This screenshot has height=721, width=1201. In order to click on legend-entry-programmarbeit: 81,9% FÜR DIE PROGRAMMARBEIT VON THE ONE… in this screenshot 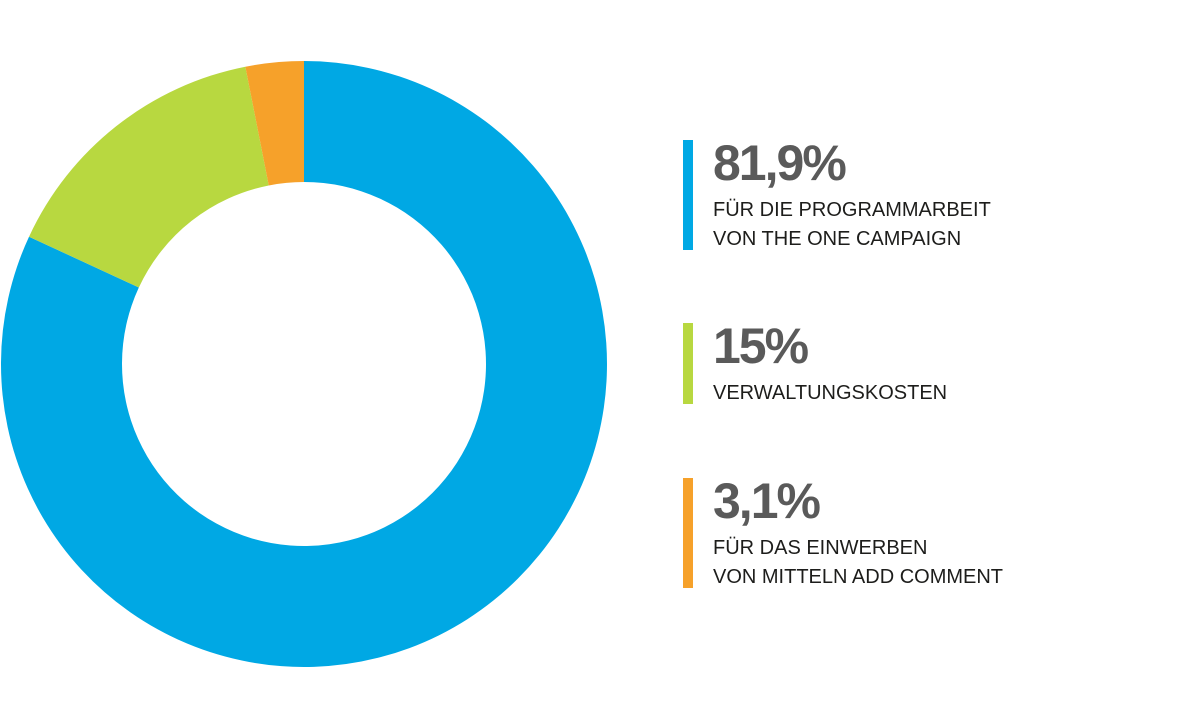, I will do `click(837, 194)`.